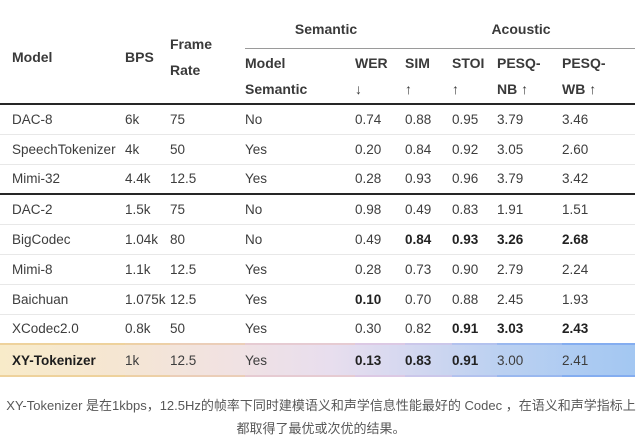 The width and height of the screenshot is (642, 446). What do you see at coordinates (318, 209) in the screenshot?
I see `table-row: DAC-2 1.5k 75 No 0.98 0.49 0.83 1.91 1.51` at bounding box center [318, 209].